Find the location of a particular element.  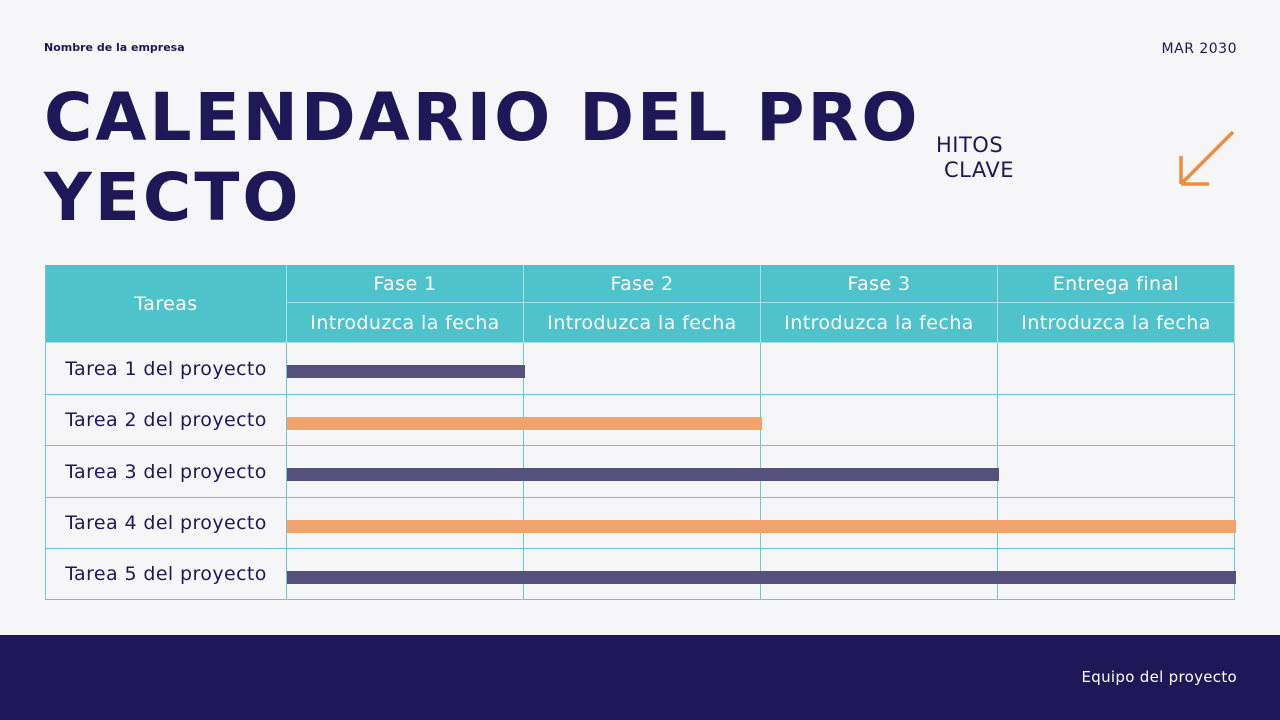

phase-header: Fase 2 is located at coordinates (642, 284).